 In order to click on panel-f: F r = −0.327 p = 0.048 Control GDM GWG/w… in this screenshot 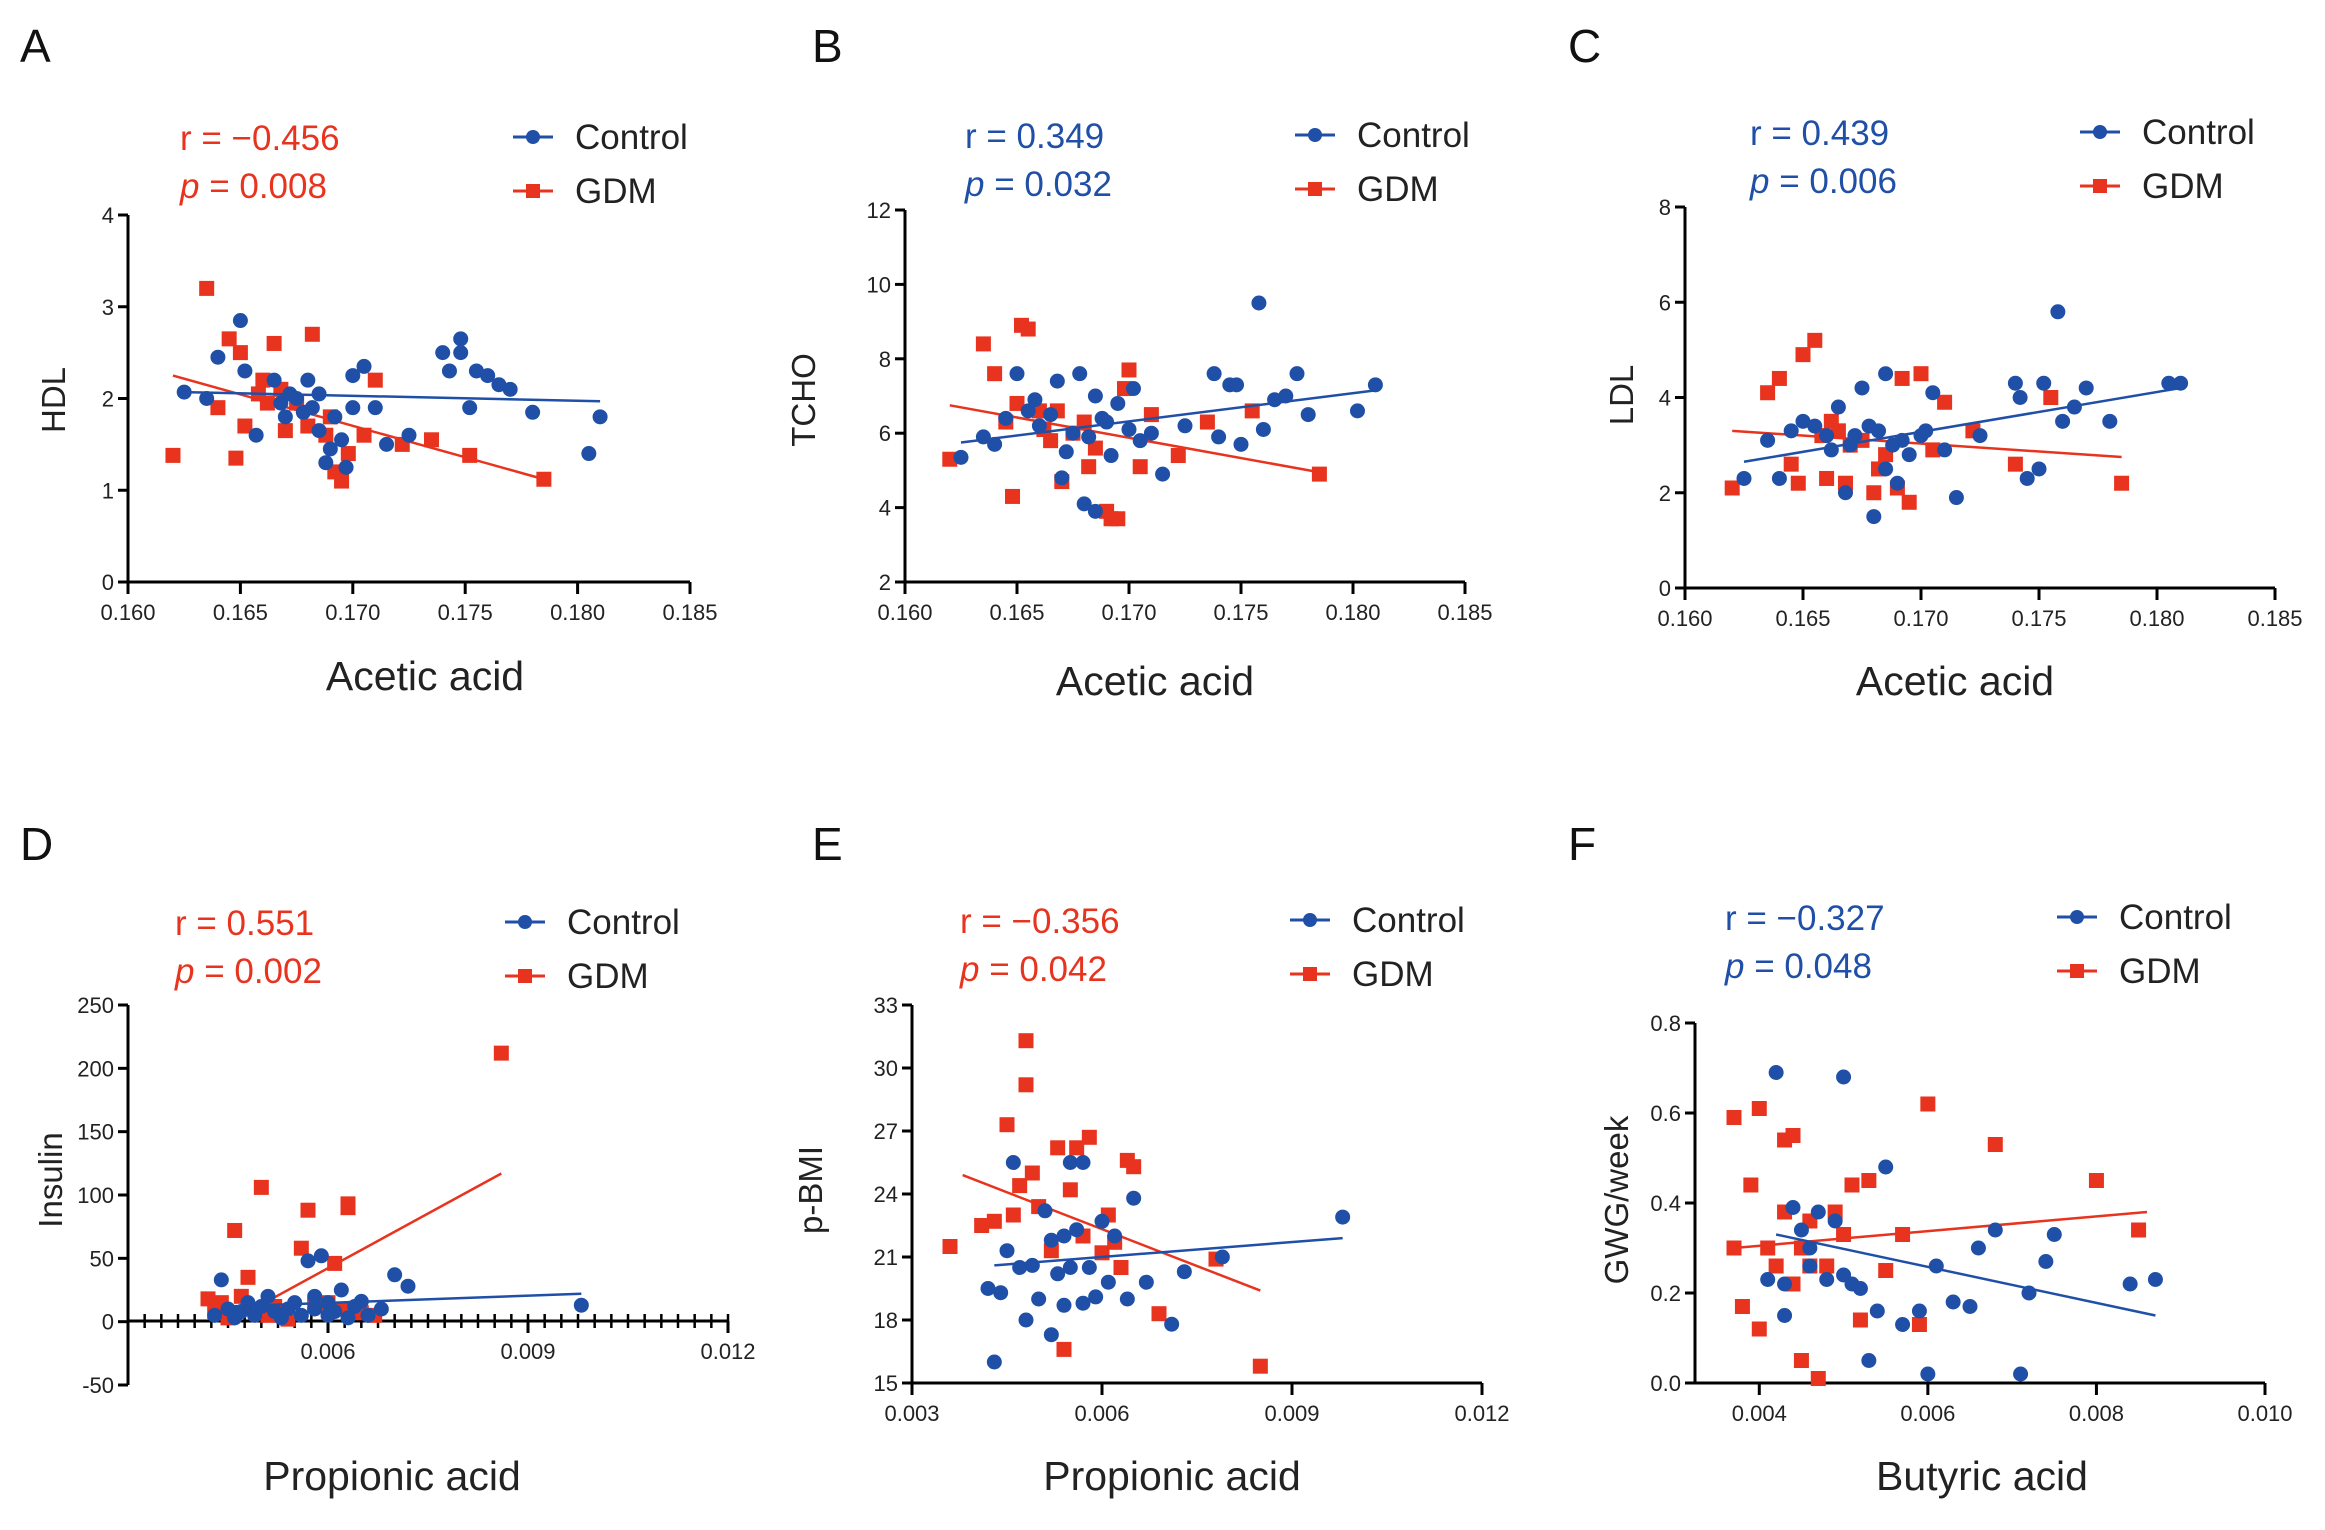, I will do `click(1930, 1158)`.